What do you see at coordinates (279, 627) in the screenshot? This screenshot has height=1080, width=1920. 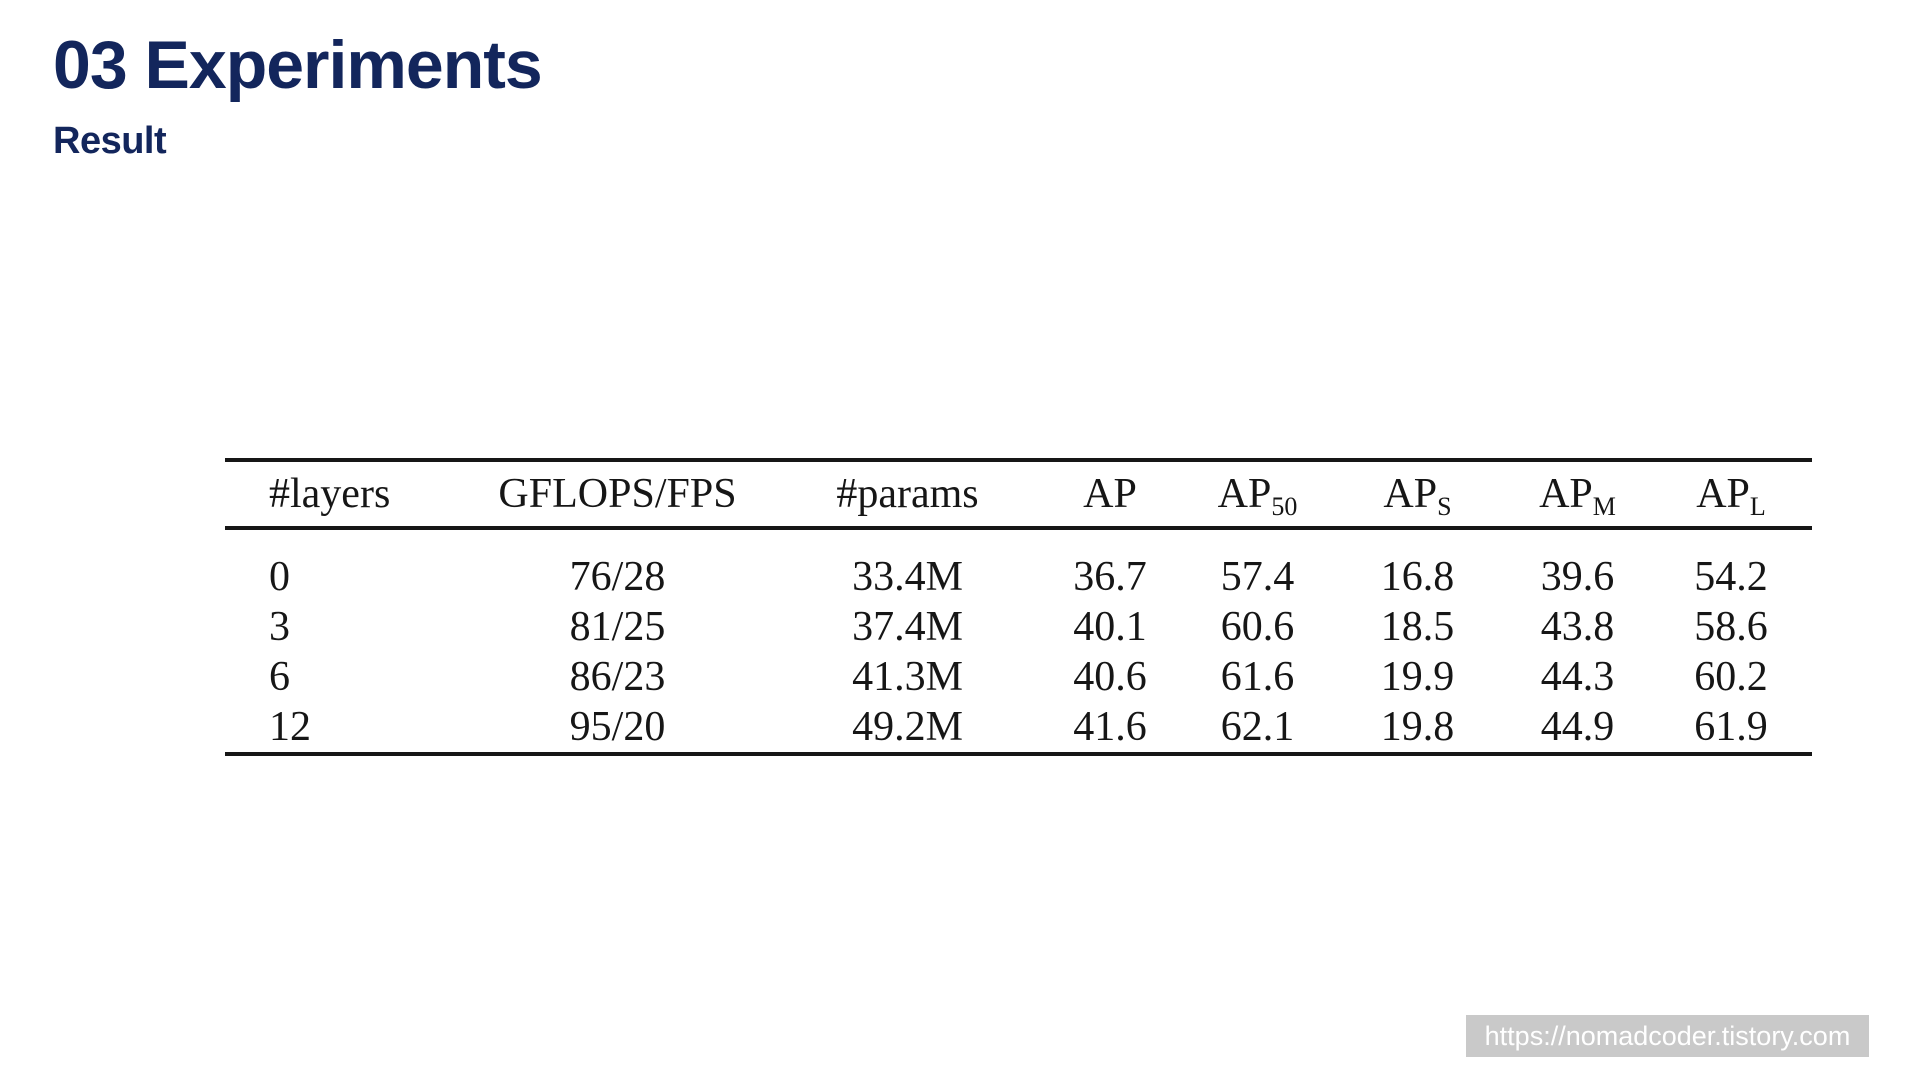 I see `table-cell: 3` at bounding box center [279, 627].